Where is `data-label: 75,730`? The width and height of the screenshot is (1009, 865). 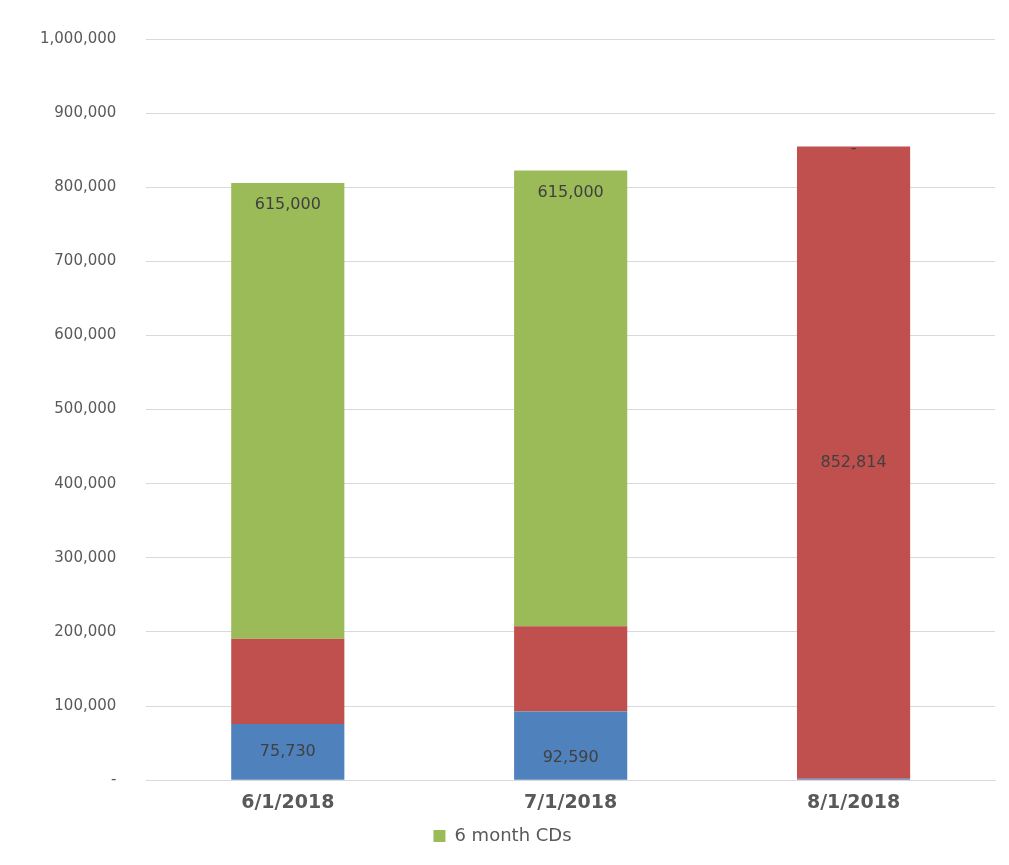 data-label: 75,730 is located at coordinates (287, 751).